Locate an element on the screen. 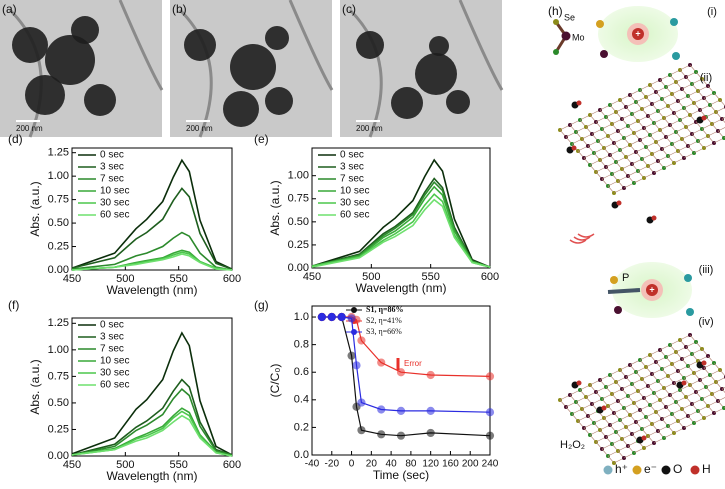 Image resolution: width=725 pixels, height=489 pixels. dipole-arrow is located at coordinates (624, 291).